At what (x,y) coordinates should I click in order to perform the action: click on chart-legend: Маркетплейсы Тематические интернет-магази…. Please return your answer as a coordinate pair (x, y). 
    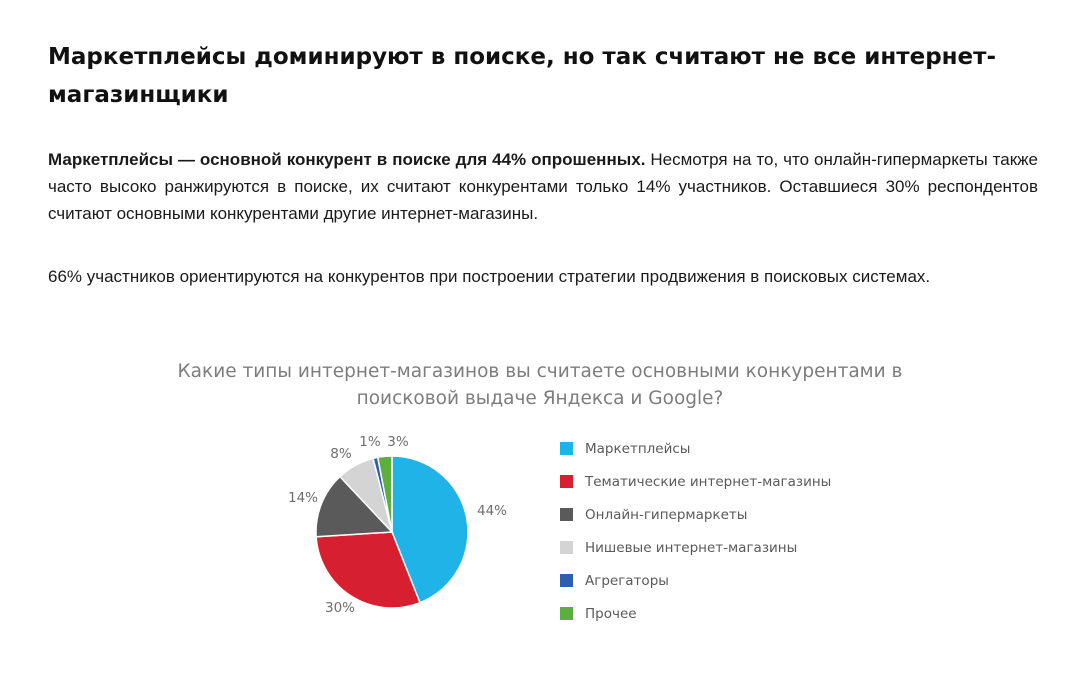
    Looking at the image, I should click on (720, 531).